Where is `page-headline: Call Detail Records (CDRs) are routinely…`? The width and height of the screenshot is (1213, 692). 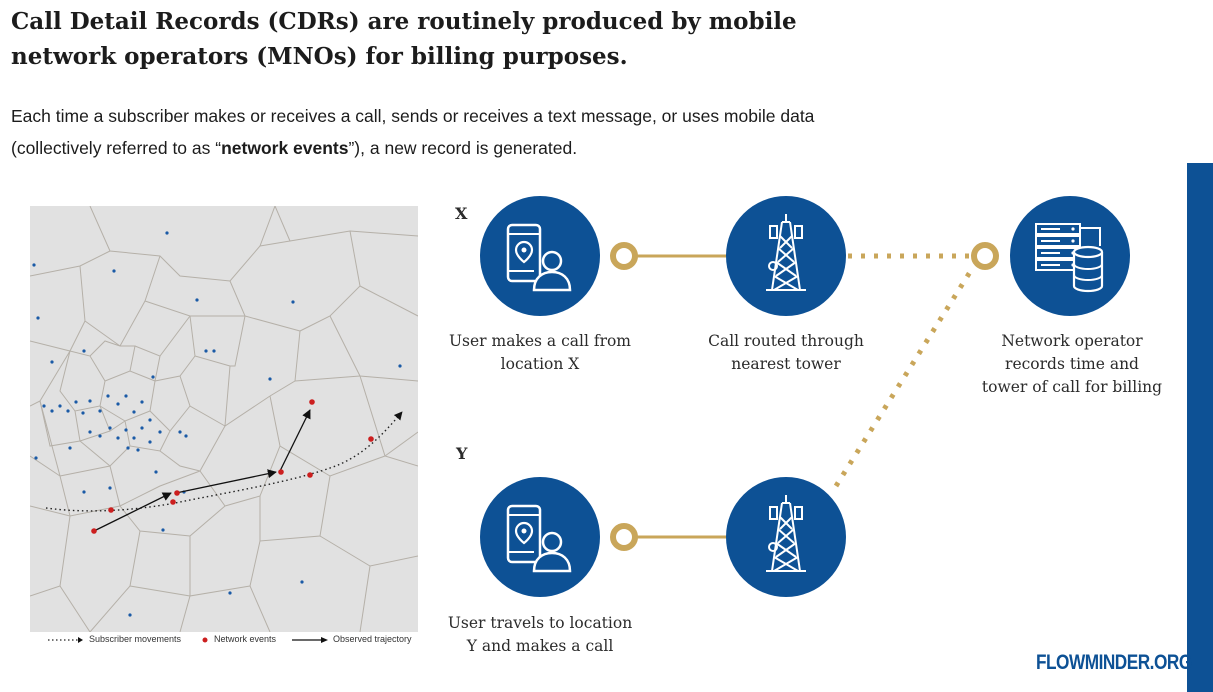 page-headline: Call Detail Records (CDRs) are routinely… is located at coordinates (461, 39).